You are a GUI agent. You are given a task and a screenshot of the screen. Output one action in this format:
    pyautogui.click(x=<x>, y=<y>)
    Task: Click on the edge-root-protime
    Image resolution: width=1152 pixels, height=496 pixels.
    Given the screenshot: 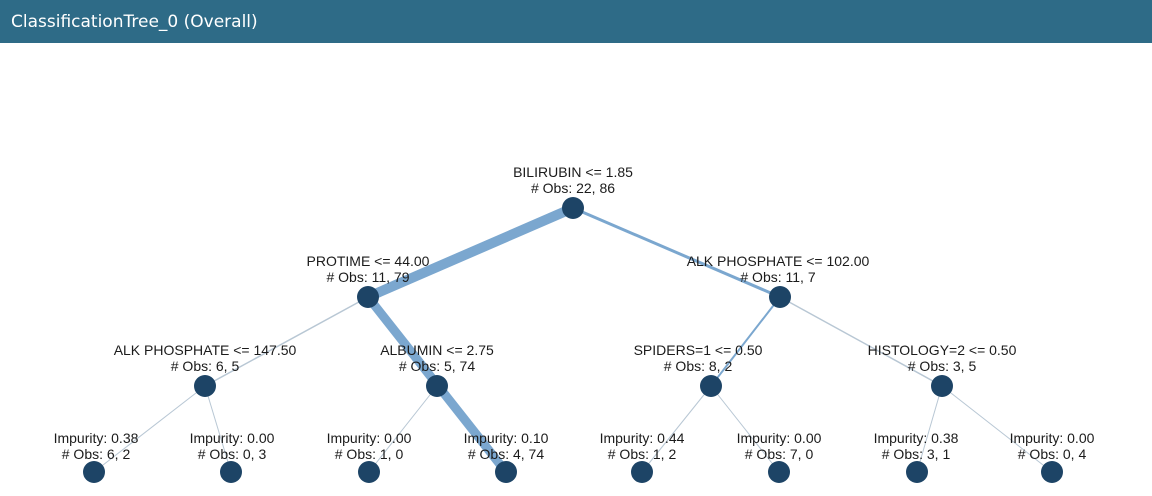 What is the action you would take?
    pyautogui.click(x=470, y=252)
    